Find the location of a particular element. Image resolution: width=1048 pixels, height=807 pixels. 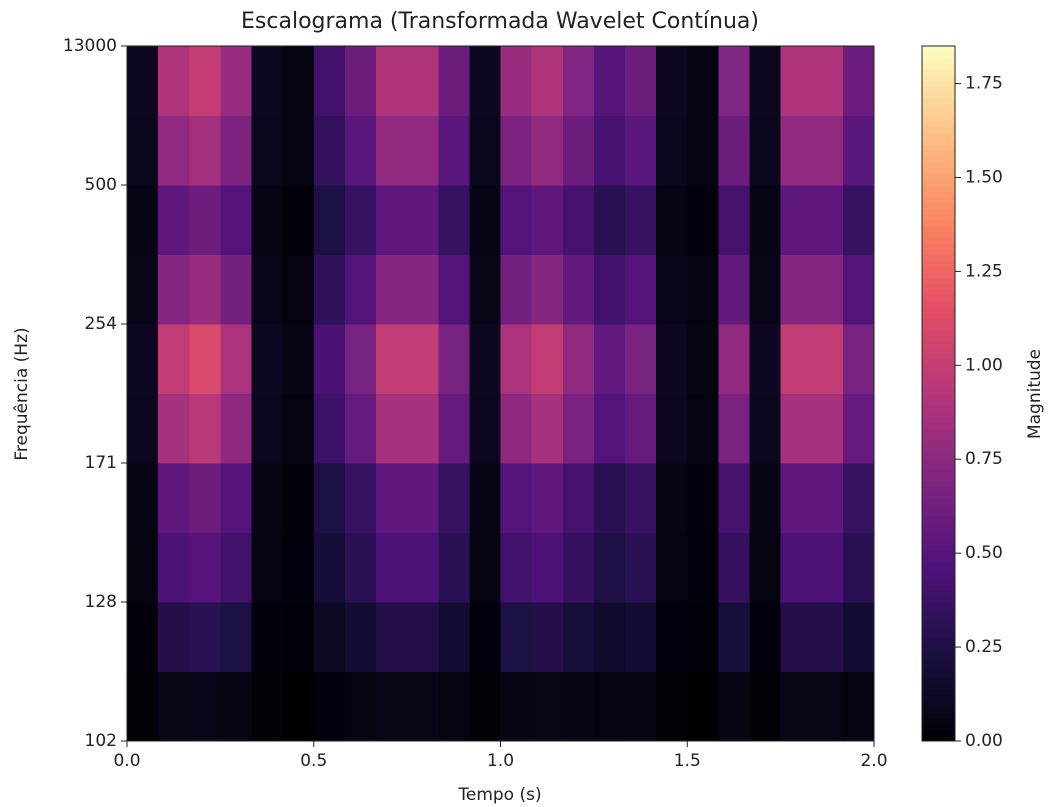

colorbar-frame is located at coordinates (938, 393).